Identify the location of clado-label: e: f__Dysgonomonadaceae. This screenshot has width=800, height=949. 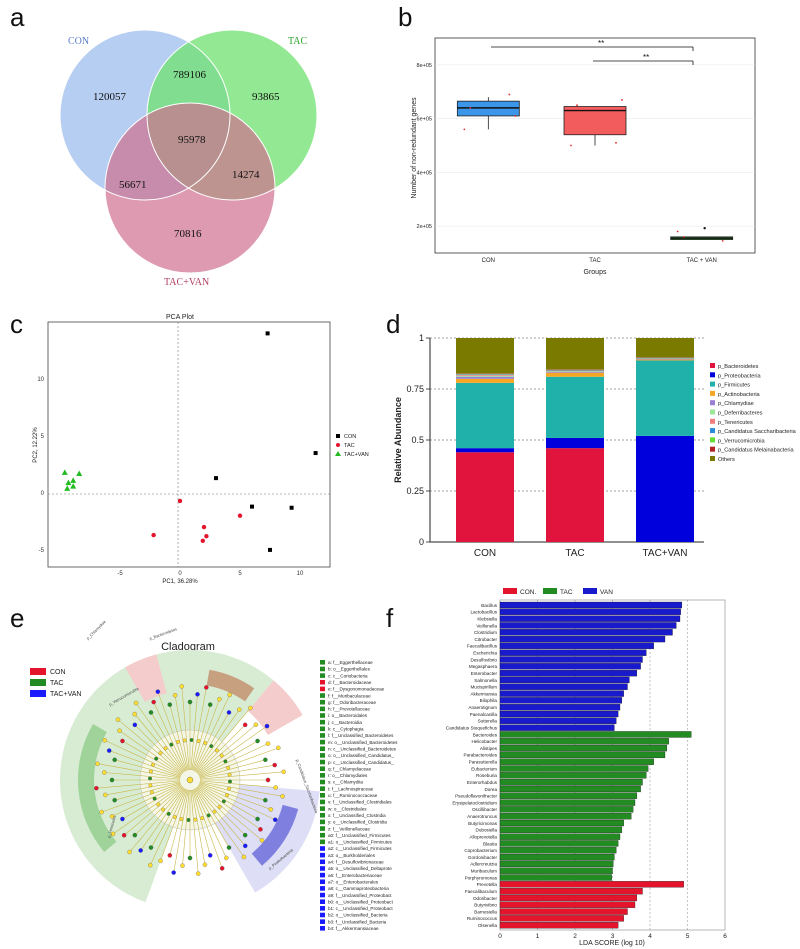
(356, 689).